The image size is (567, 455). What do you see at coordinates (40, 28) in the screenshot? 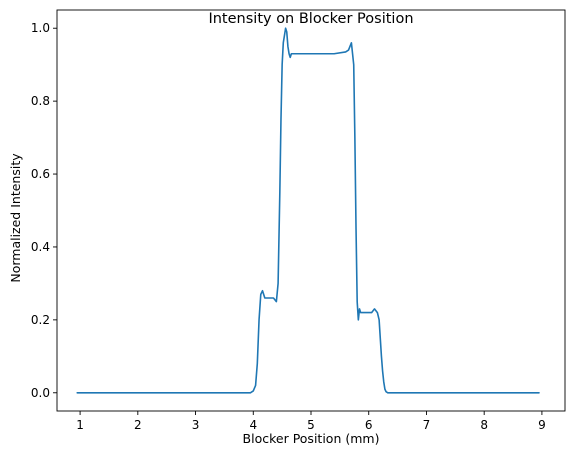
I see `y-tick-label: 1.0` at bounding box center [40, 28].